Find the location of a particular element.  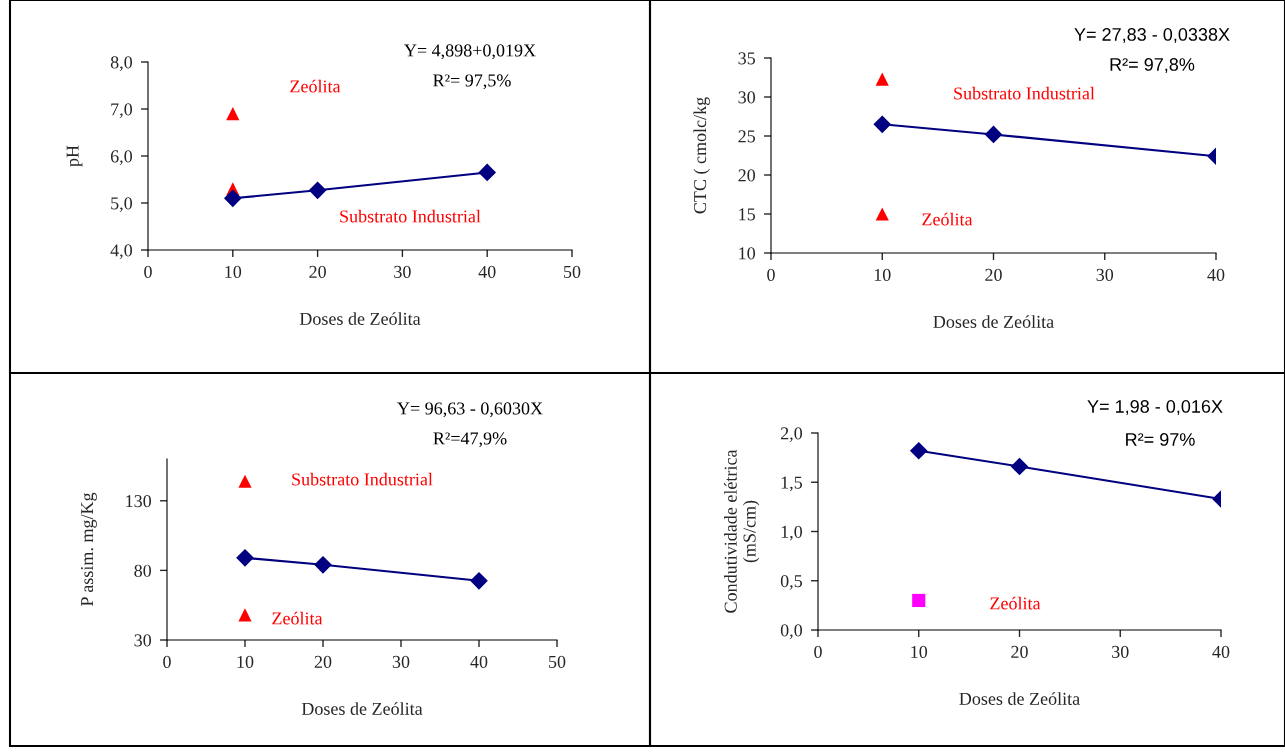

y-axis-title: P assim. mg/Kg is located at coordinates (89, 549).